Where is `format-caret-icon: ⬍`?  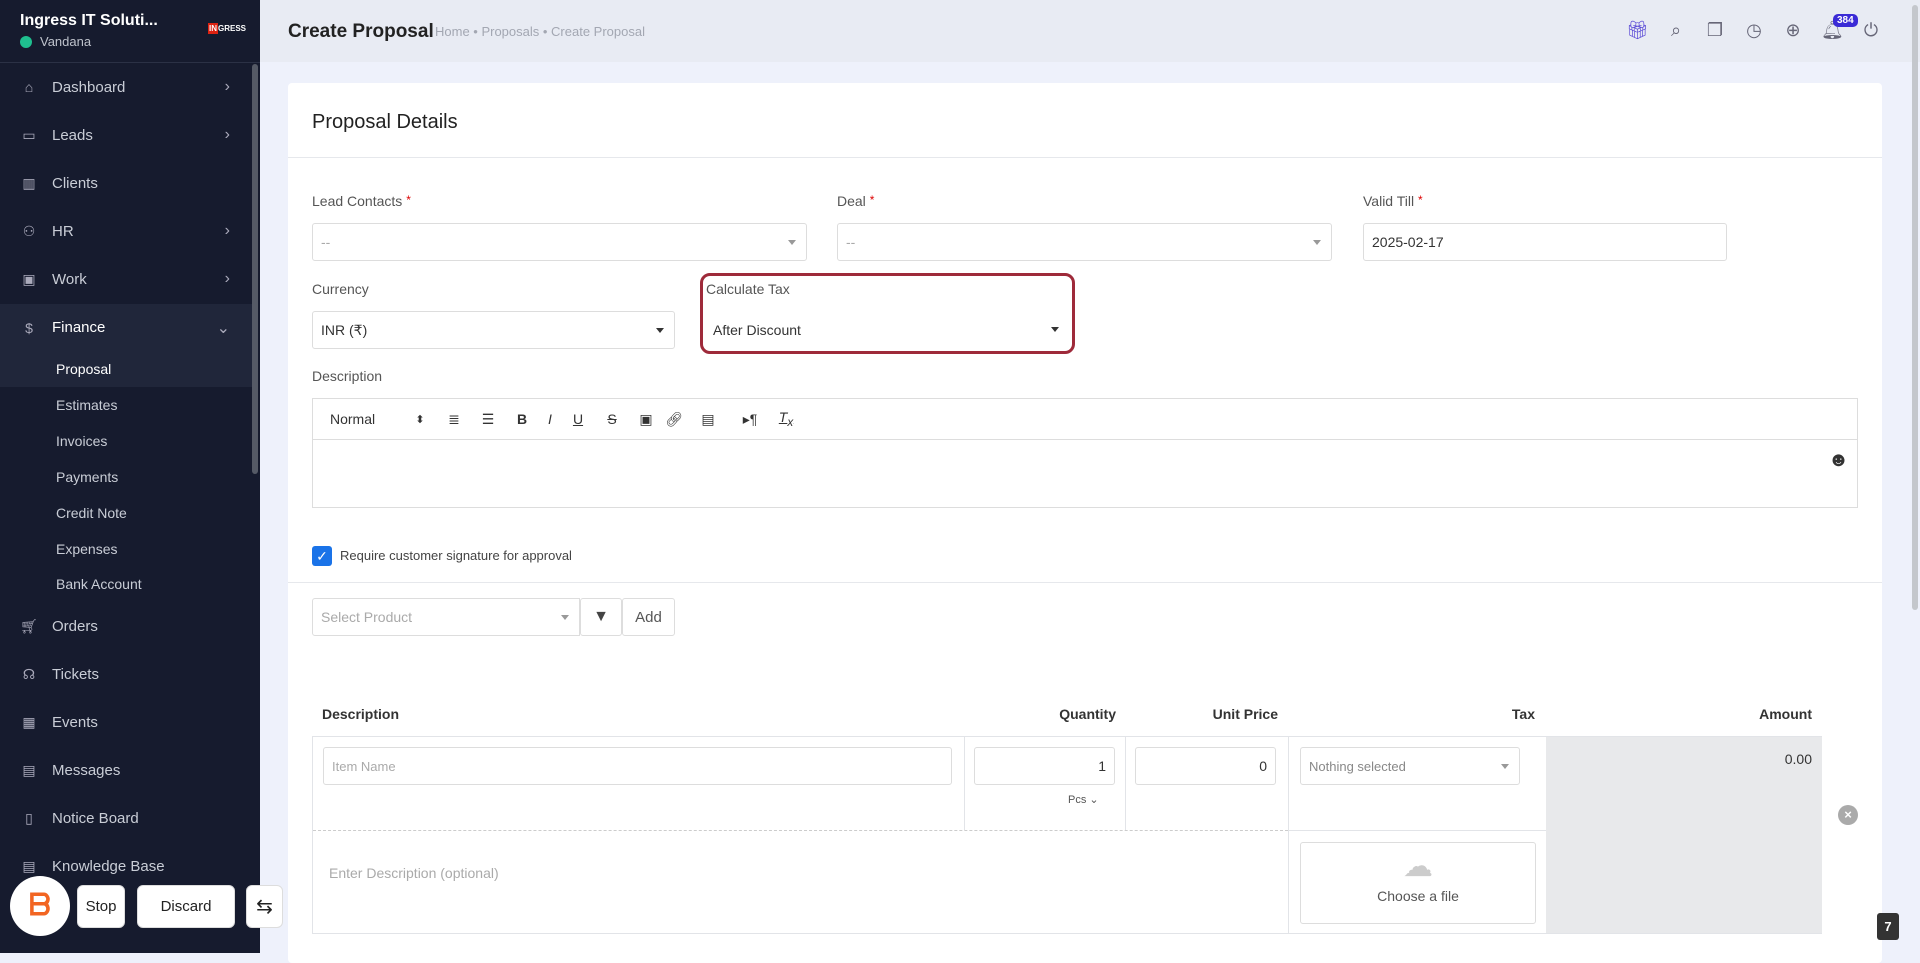
format-caret-icon: ⬍ is located at coordinates (420, 419).